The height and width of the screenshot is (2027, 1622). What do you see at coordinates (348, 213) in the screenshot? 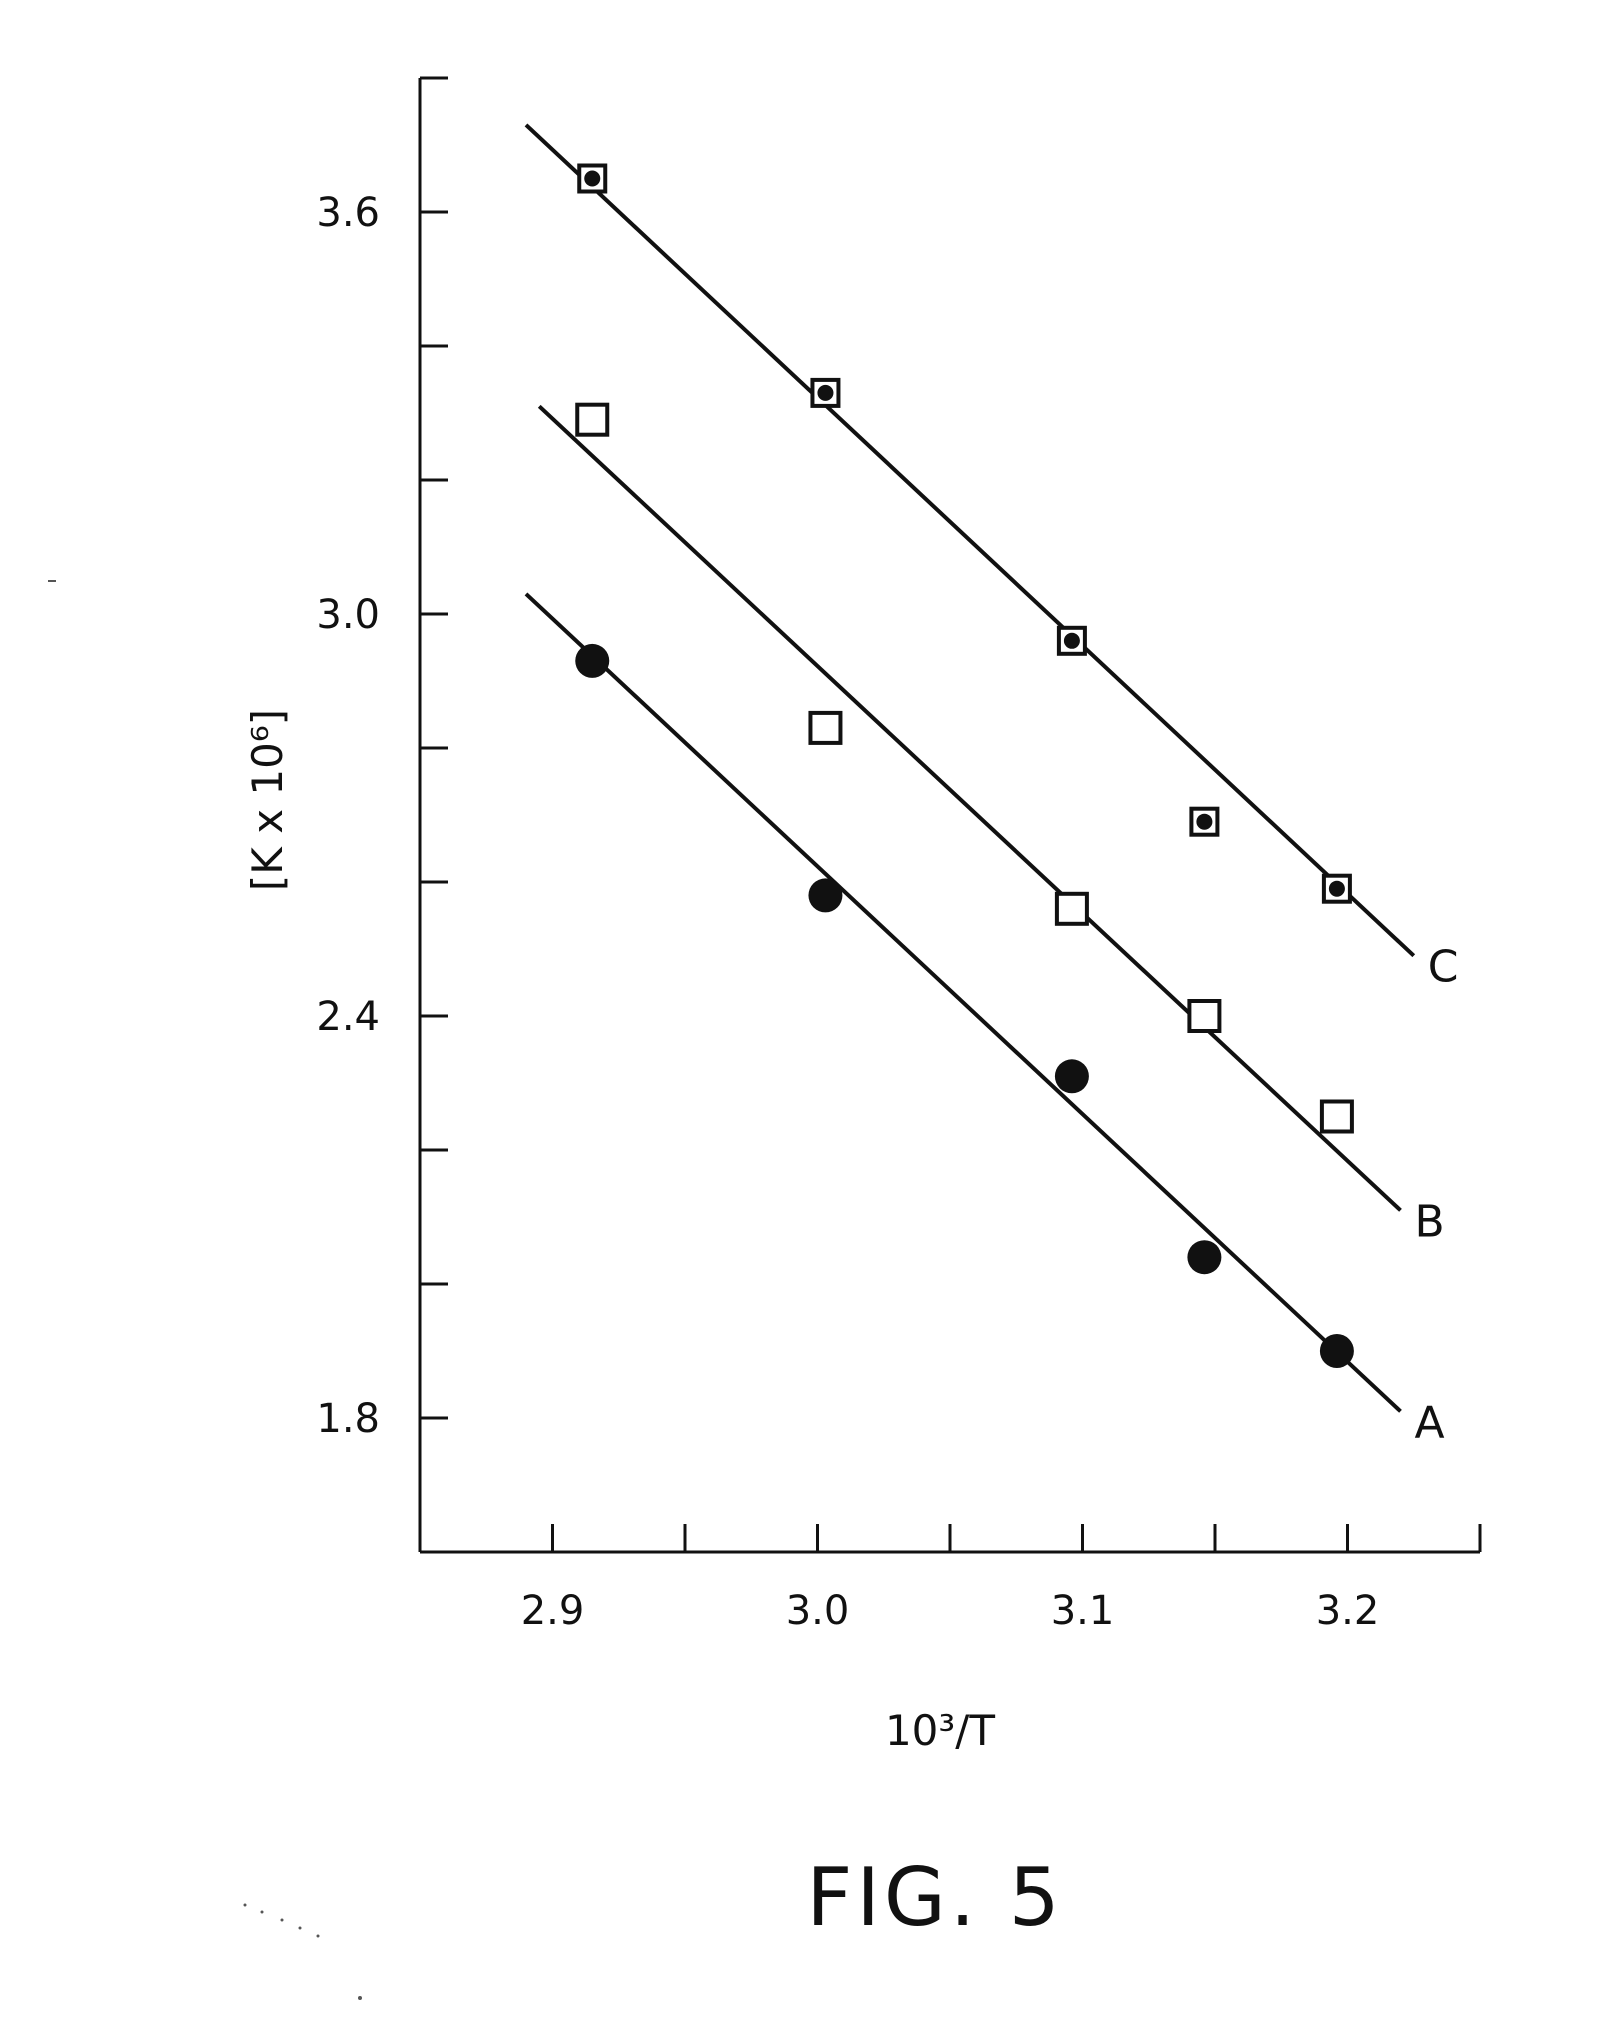
I see `y-tick-label: 3.6` at bounding box center [348, 213].